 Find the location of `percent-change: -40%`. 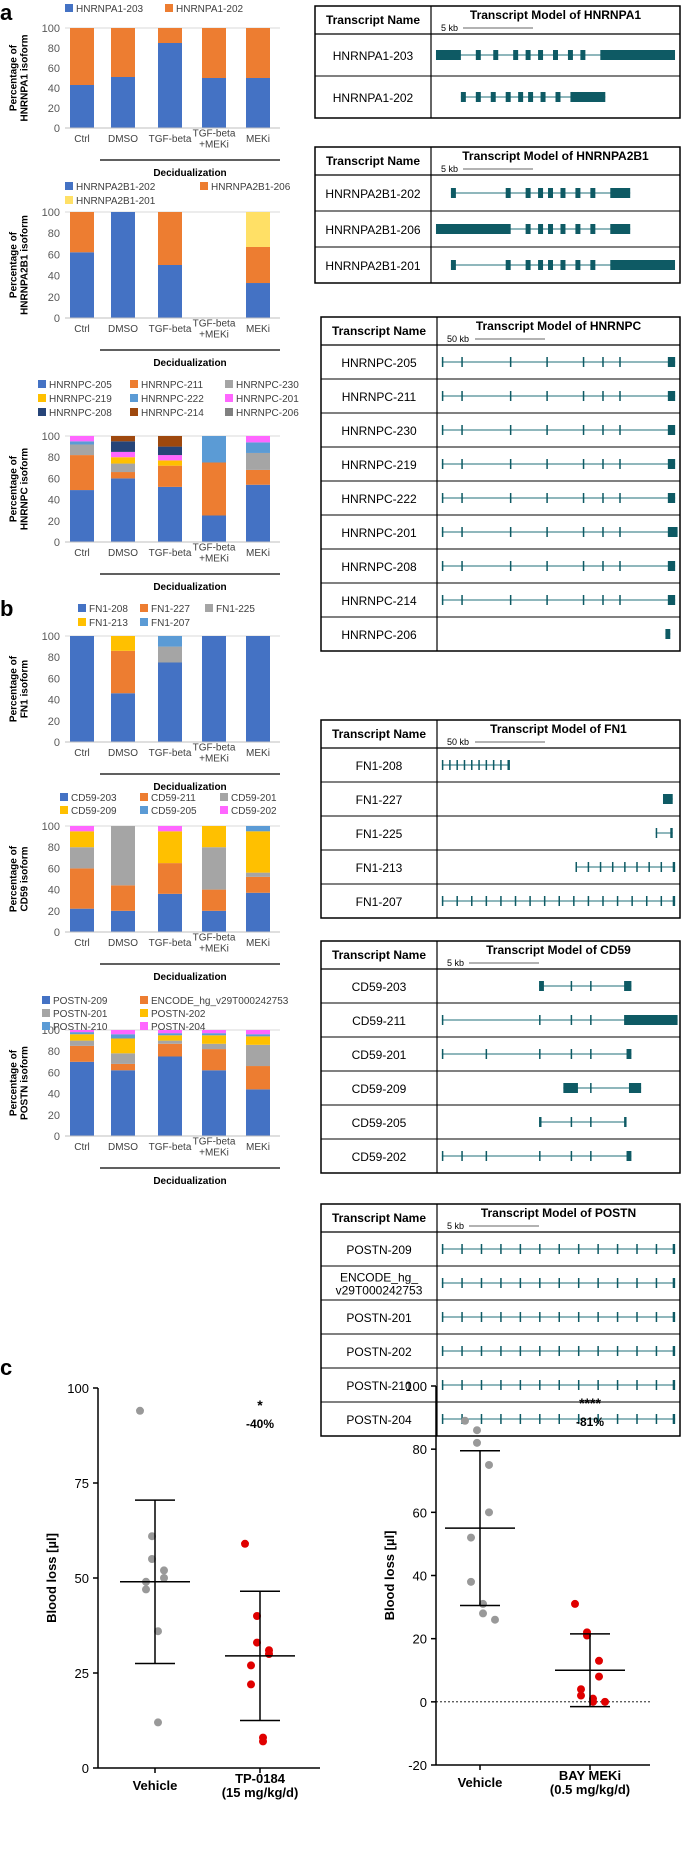

percent-change: -40% is located at coordinates (260, 1424).